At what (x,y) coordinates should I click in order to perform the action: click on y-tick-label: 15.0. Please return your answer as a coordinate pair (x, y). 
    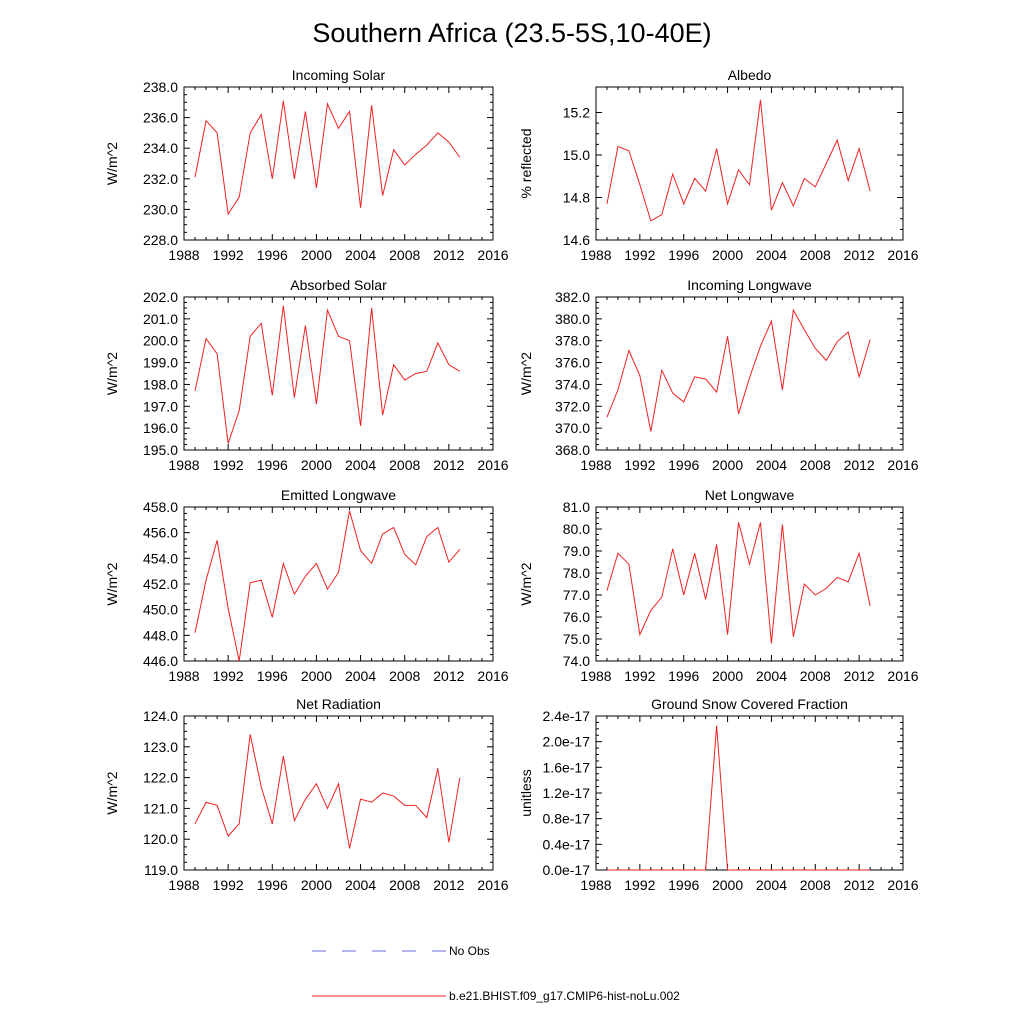
    Looking at the image, I should click on (576, 155).